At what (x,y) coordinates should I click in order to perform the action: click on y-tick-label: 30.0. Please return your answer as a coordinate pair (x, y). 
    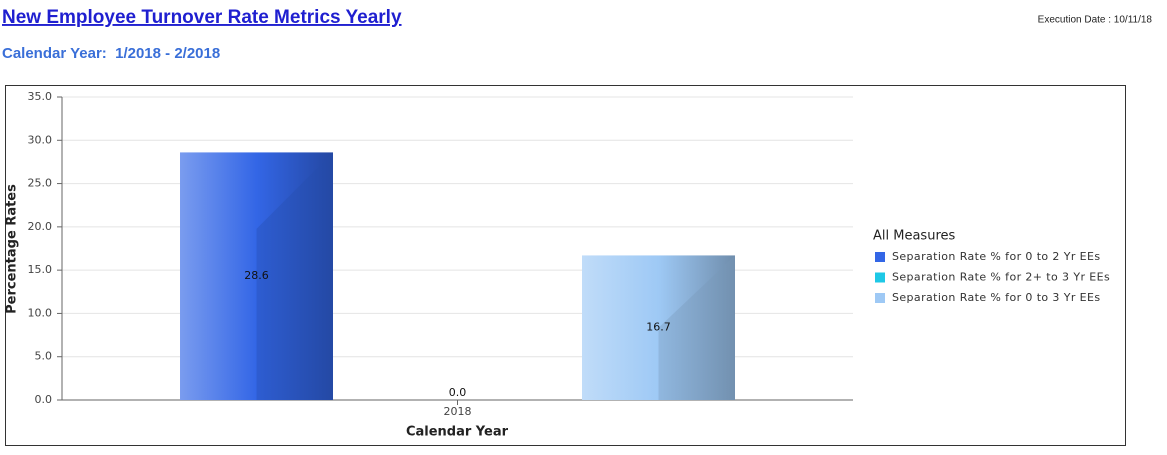
    Looking at the image, I should click on (40, 139).